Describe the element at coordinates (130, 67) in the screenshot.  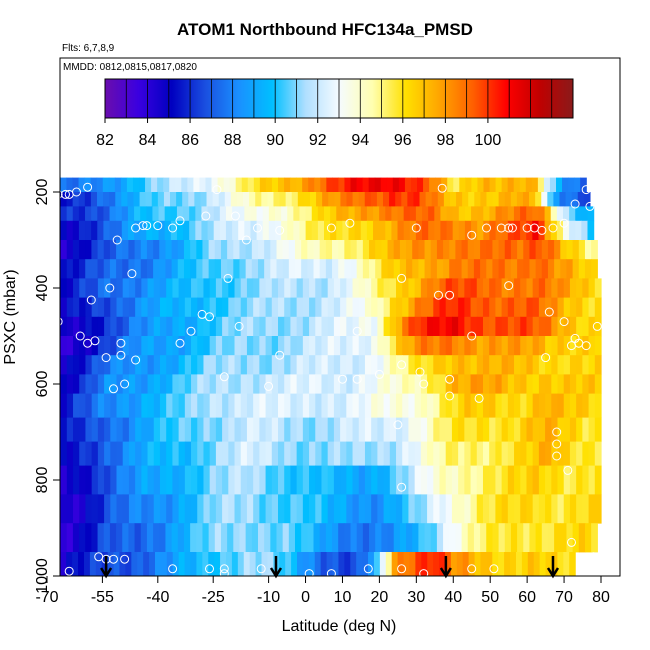
I see `dates-note: MMDD: 0812,0815,0817,0820` at that location.